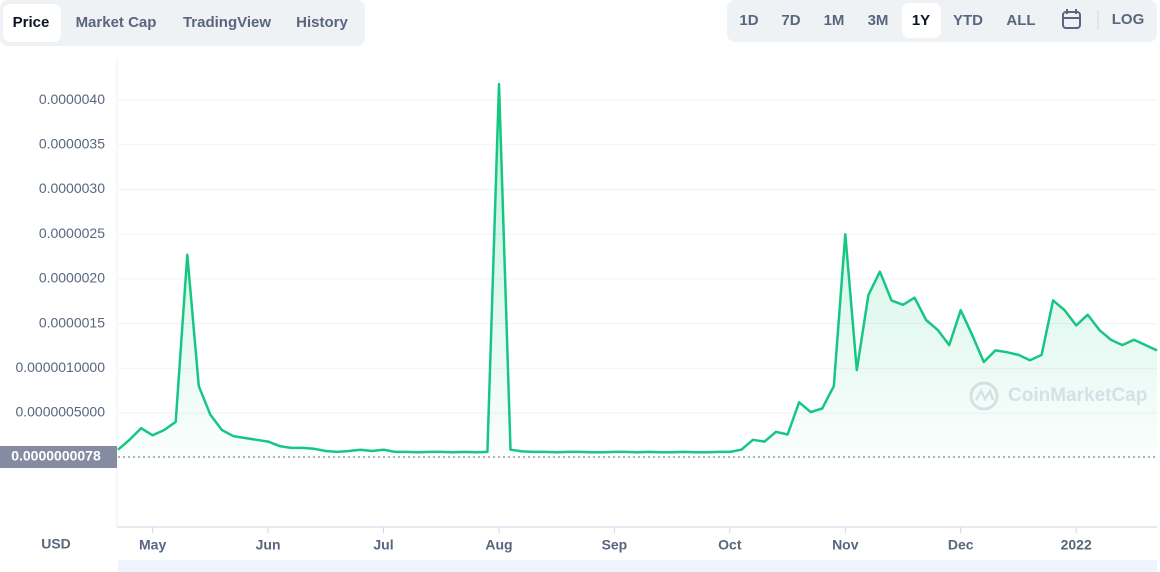  I want to click on range-button: 1Y, so click(921, 20).